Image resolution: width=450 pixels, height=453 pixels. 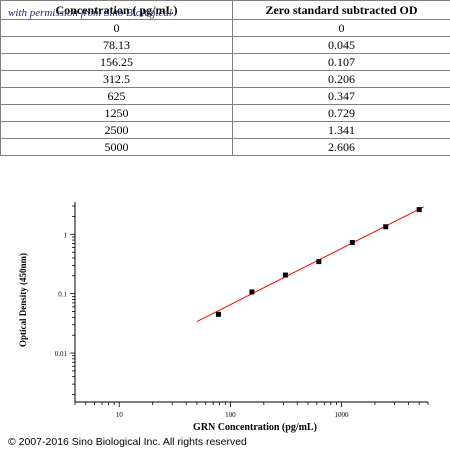 What do you see at coordinates (66, 235) in the screenshot?
I see `y-tick-label: 1` at bounding box center [66, 235].